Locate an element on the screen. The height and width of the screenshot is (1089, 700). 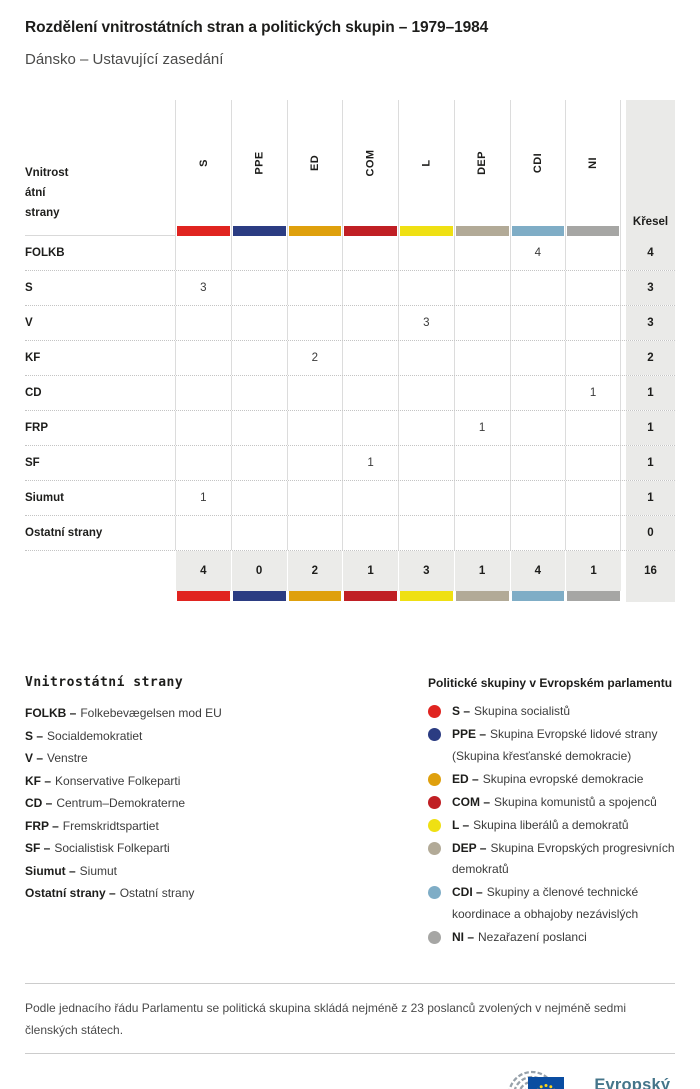
table-row-cd: CD 1 1 is located at coordinates (350, 393).